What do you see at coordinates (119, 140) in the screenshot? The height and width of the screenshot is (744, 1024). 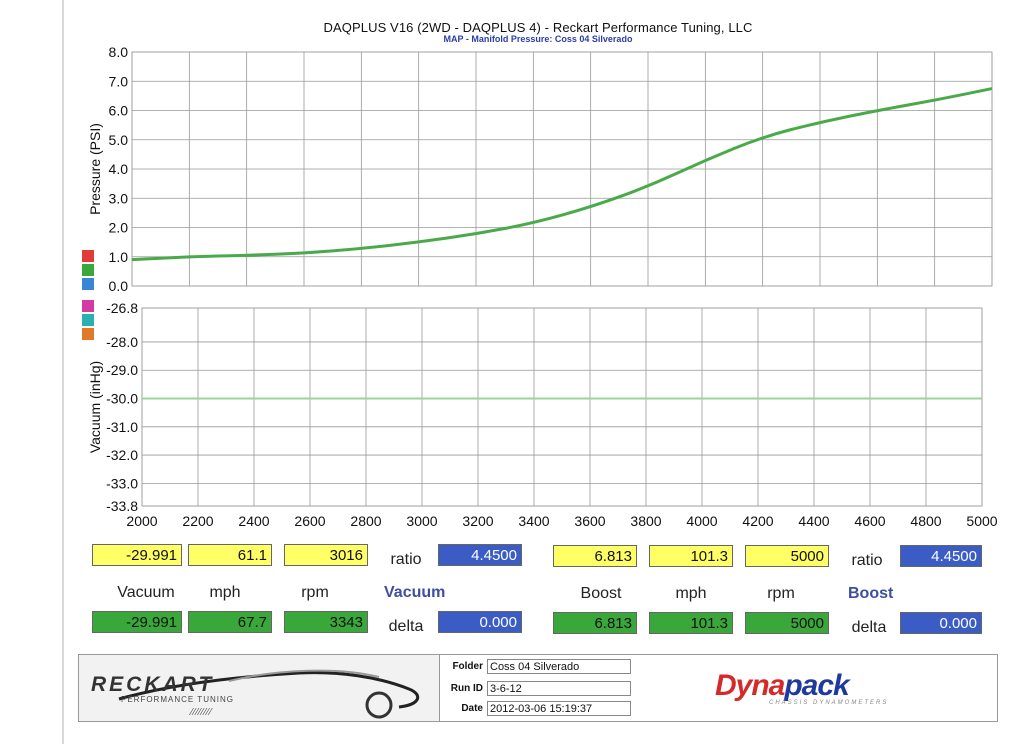 I see `y-tick-label: 5.0` at bounding box center [119, 140].